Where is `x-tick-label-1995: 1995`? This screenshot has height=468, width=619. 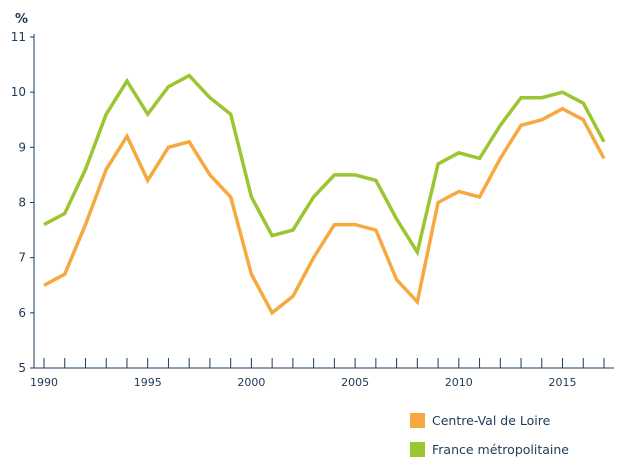
x-tick-label-1995: 1995 is located at coordinates (148, 382).